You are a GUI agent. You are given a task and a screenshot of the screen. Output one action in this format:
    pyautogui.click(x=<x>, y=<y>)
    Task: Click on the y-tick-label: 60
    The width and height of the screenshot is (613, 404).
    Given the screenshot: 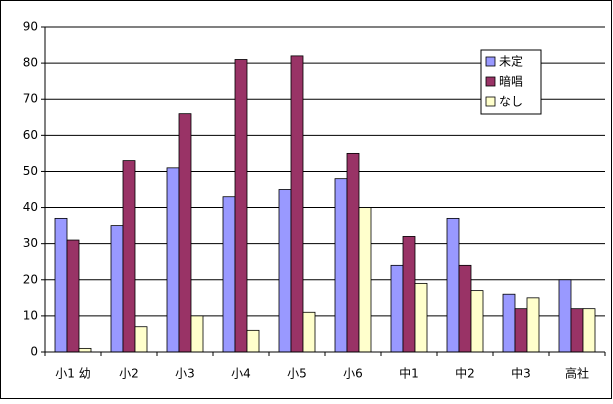 What is the action you would take?
    pyautogui.click(x=30, y=135)
    